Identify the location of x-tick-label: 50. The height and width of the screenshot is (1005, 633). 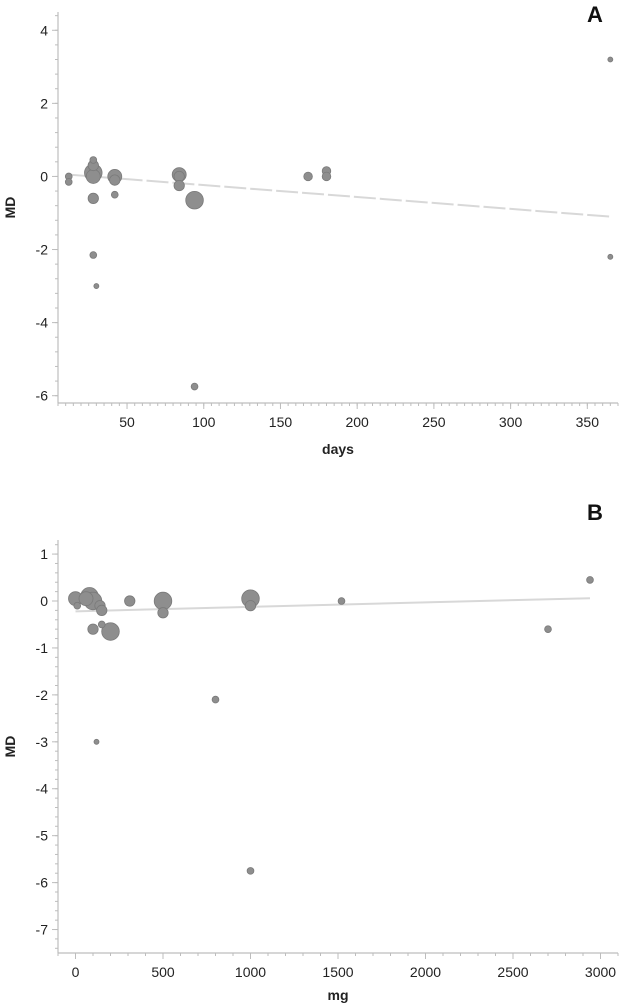
(127, 422).